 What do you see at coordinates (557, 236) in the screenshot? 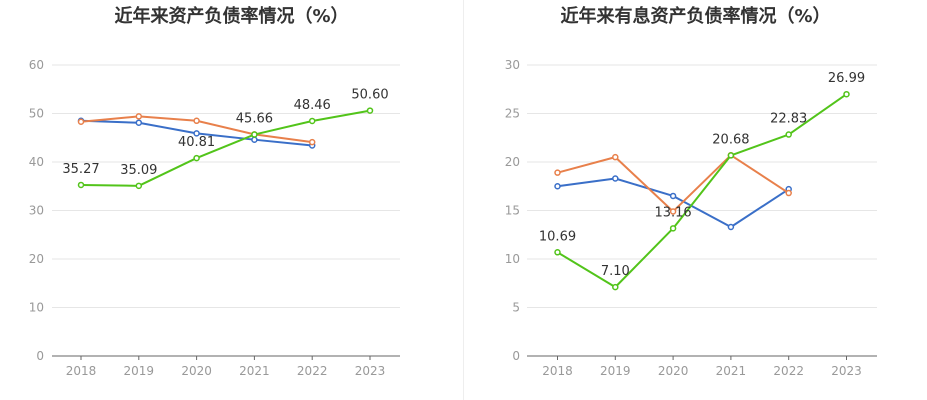
I see `data-label: 10.69` at bounding box center [557, 236].